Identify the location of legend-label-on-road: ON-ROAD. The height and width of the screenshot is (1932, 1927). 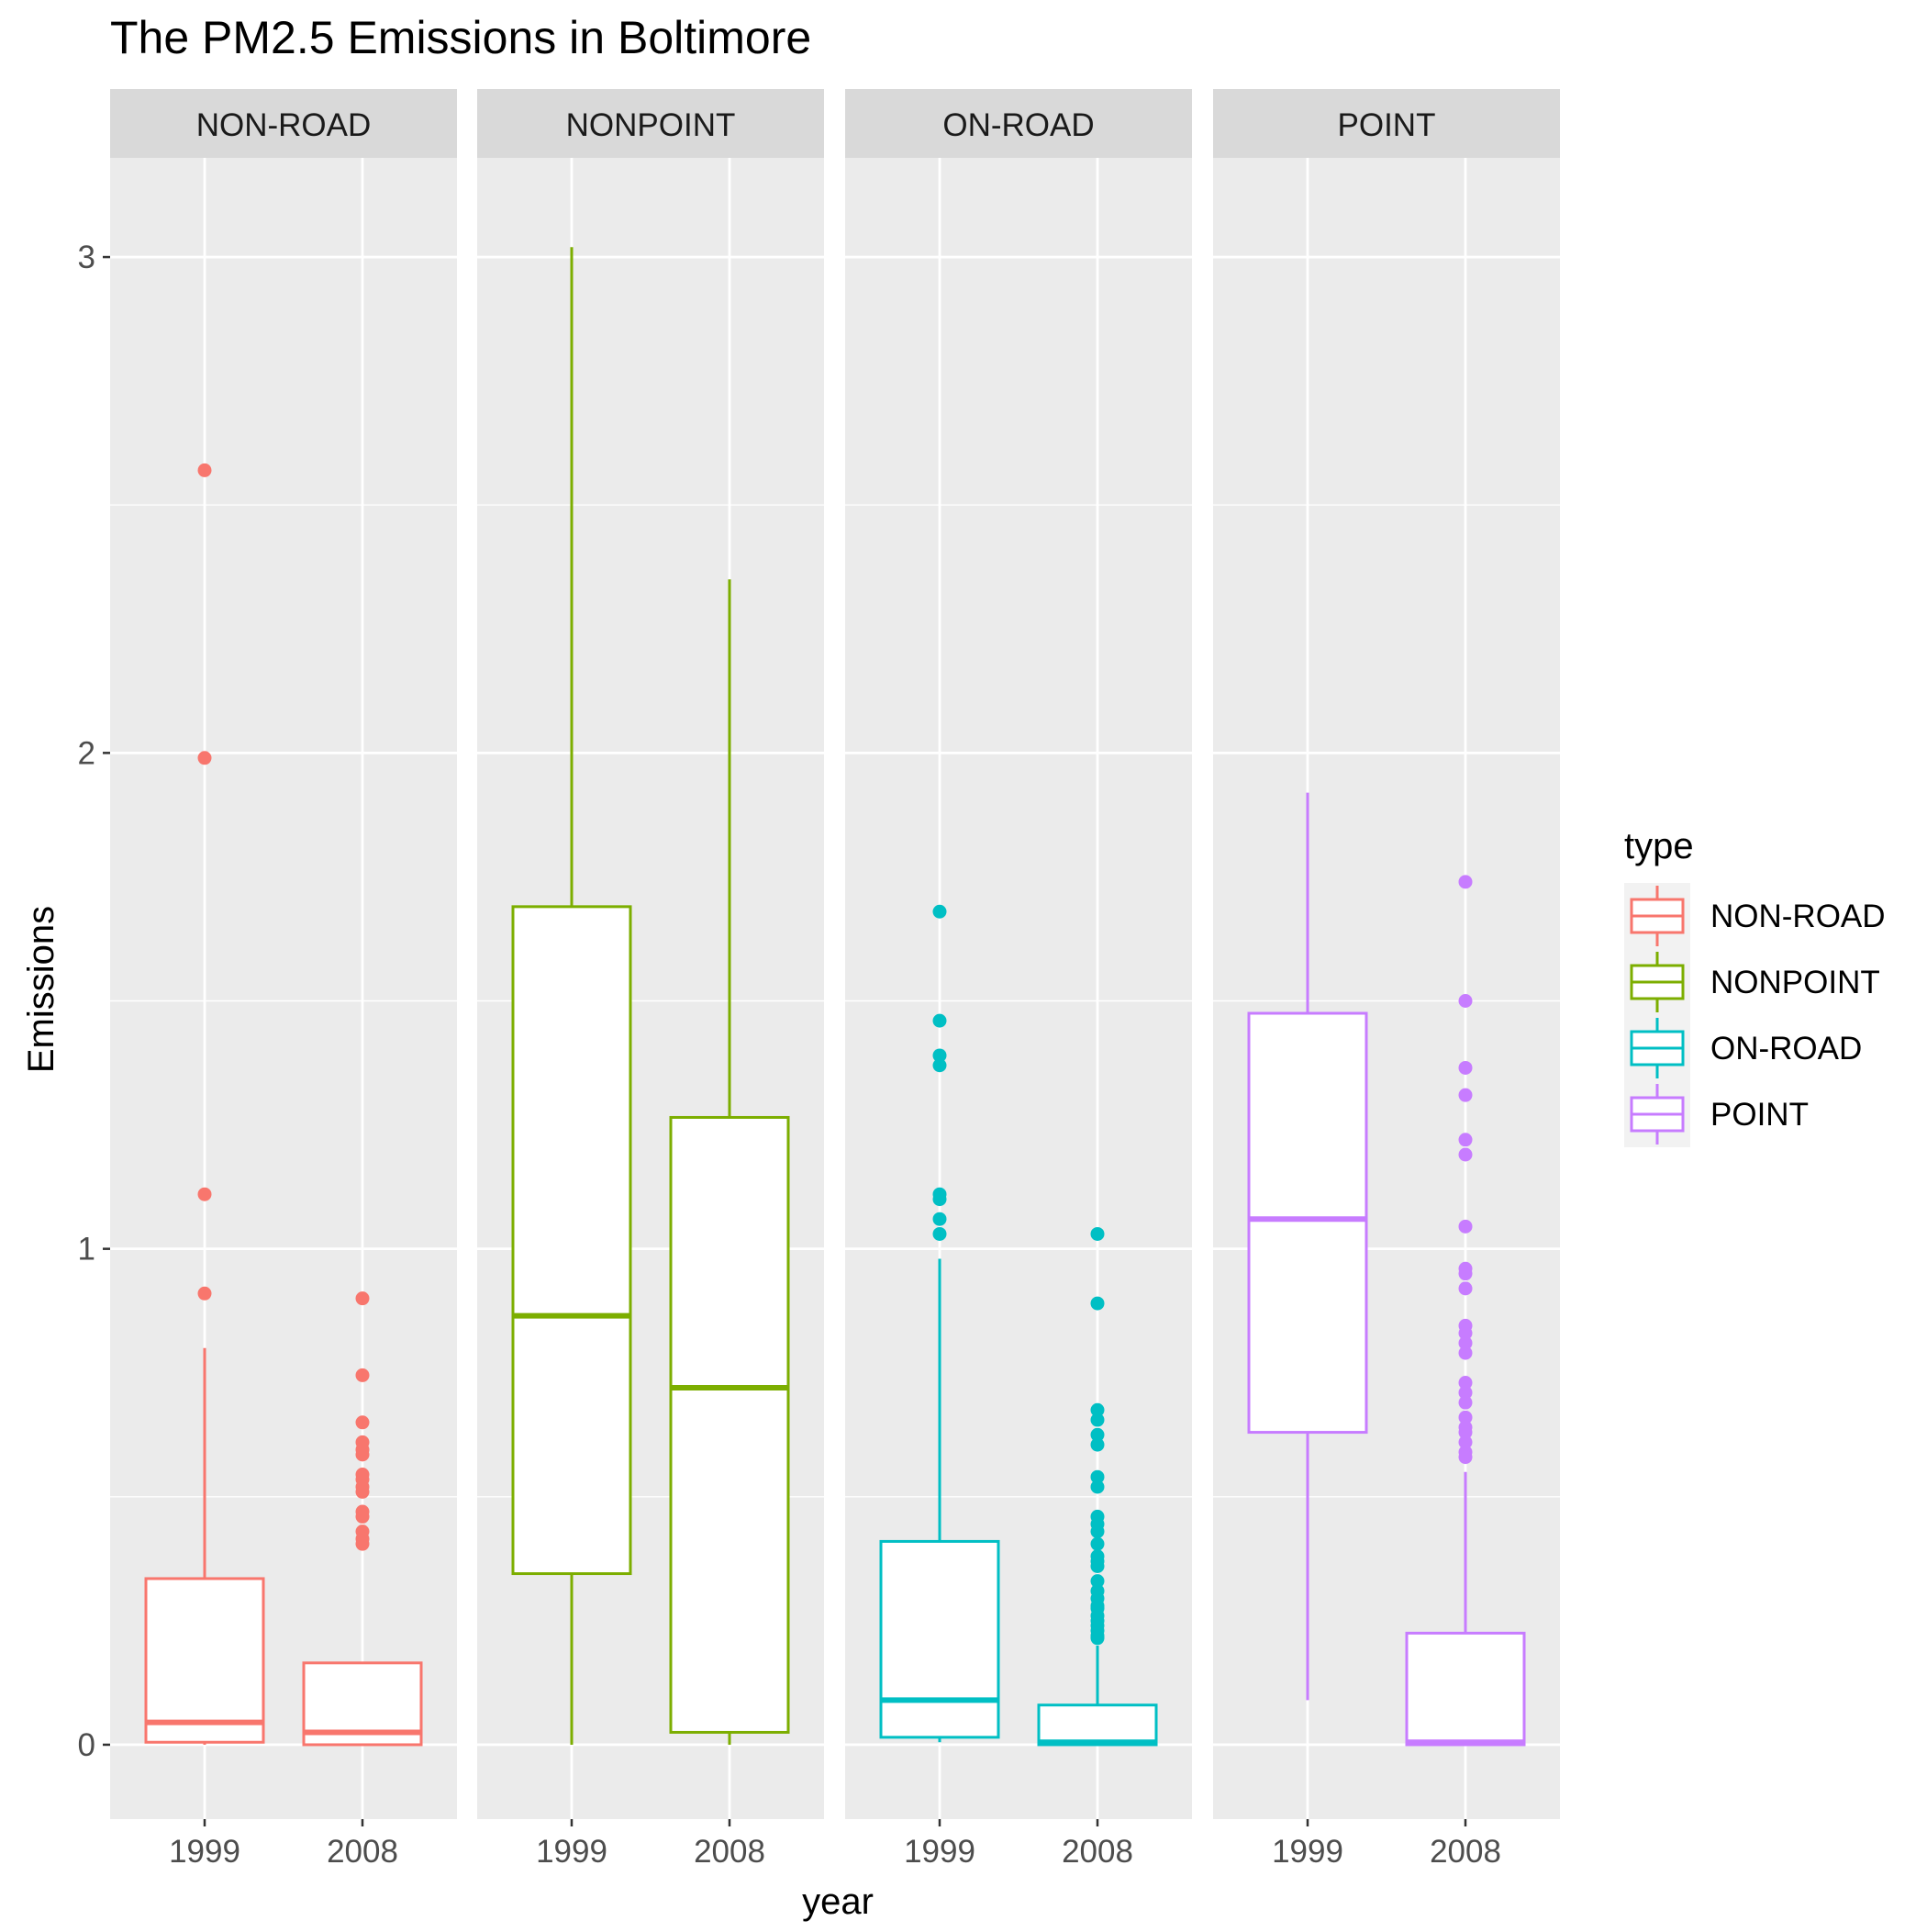
(1786, 1049).